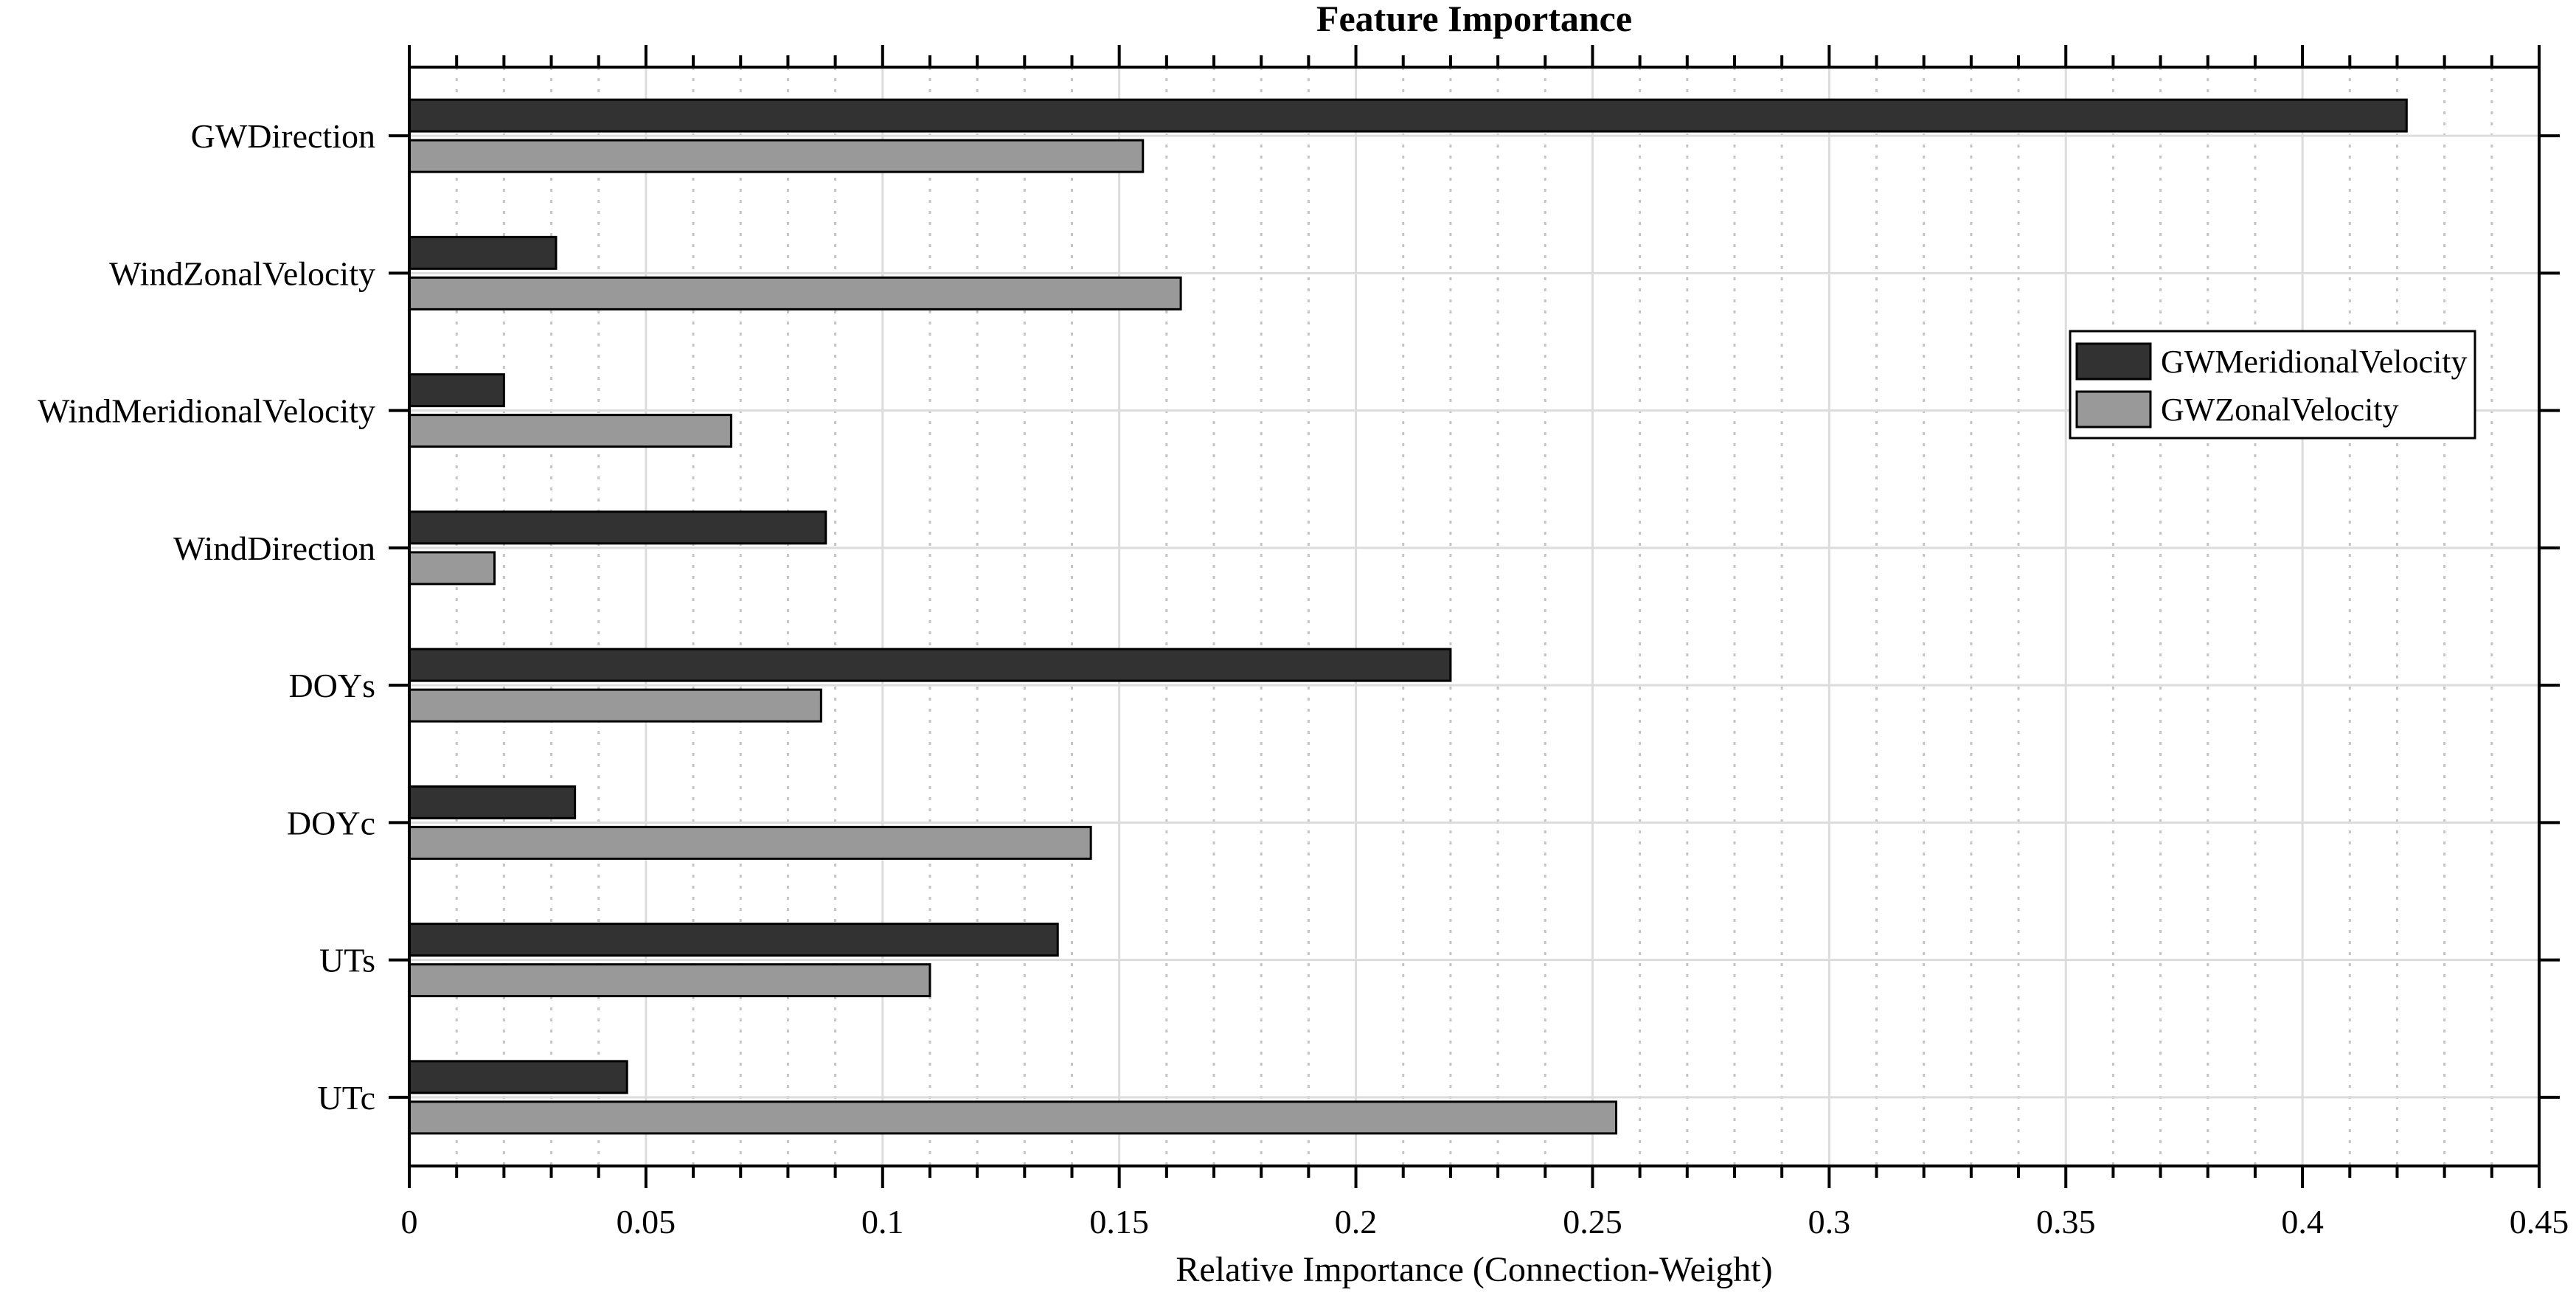 The image size is (2576, 1298). What do you see at coordinates (1474, 19) in the screenshot?
I see `chart-title: Feature Importance` at bounding box center [1474, 19].